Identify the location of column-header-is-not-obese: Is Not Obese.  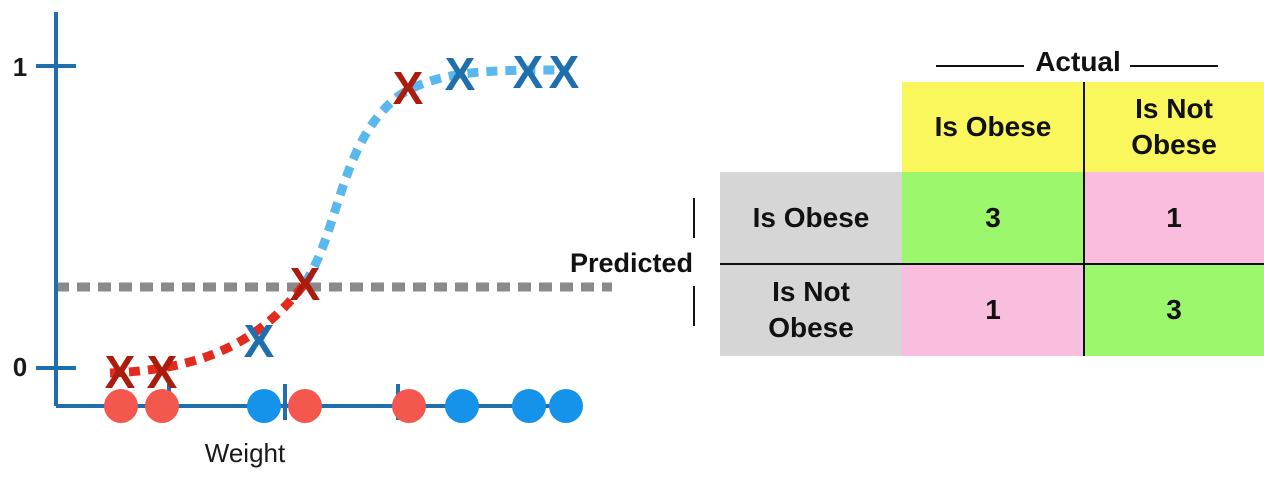
(1174, 127).